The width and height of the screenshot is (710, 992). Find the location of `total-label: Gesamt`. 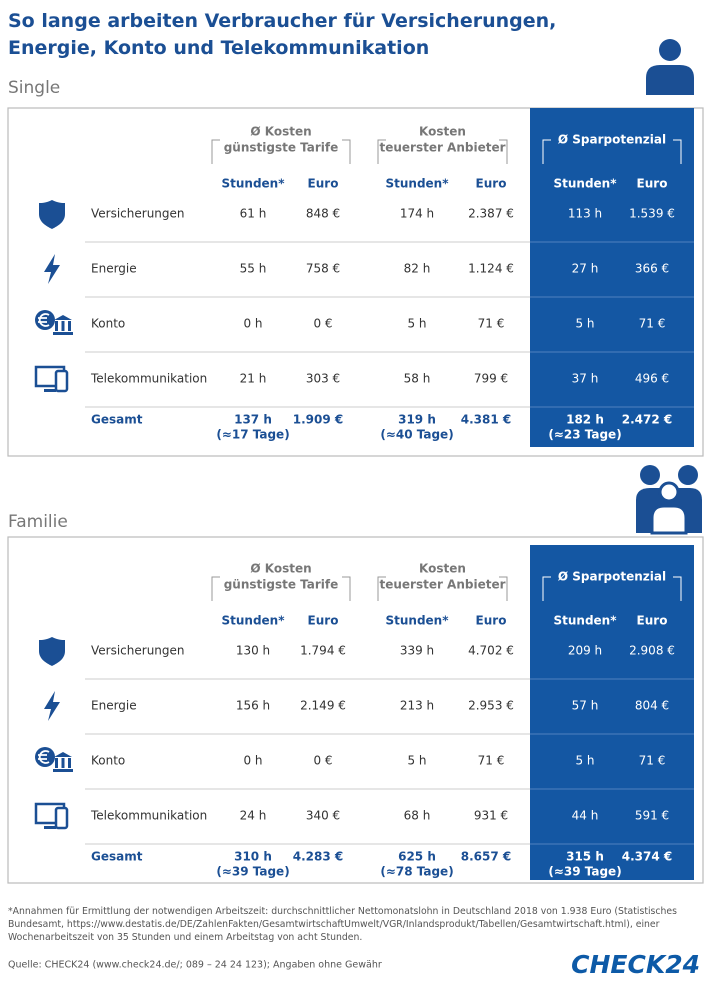

total-label: Gesamt is located at coordinates (117, 857).